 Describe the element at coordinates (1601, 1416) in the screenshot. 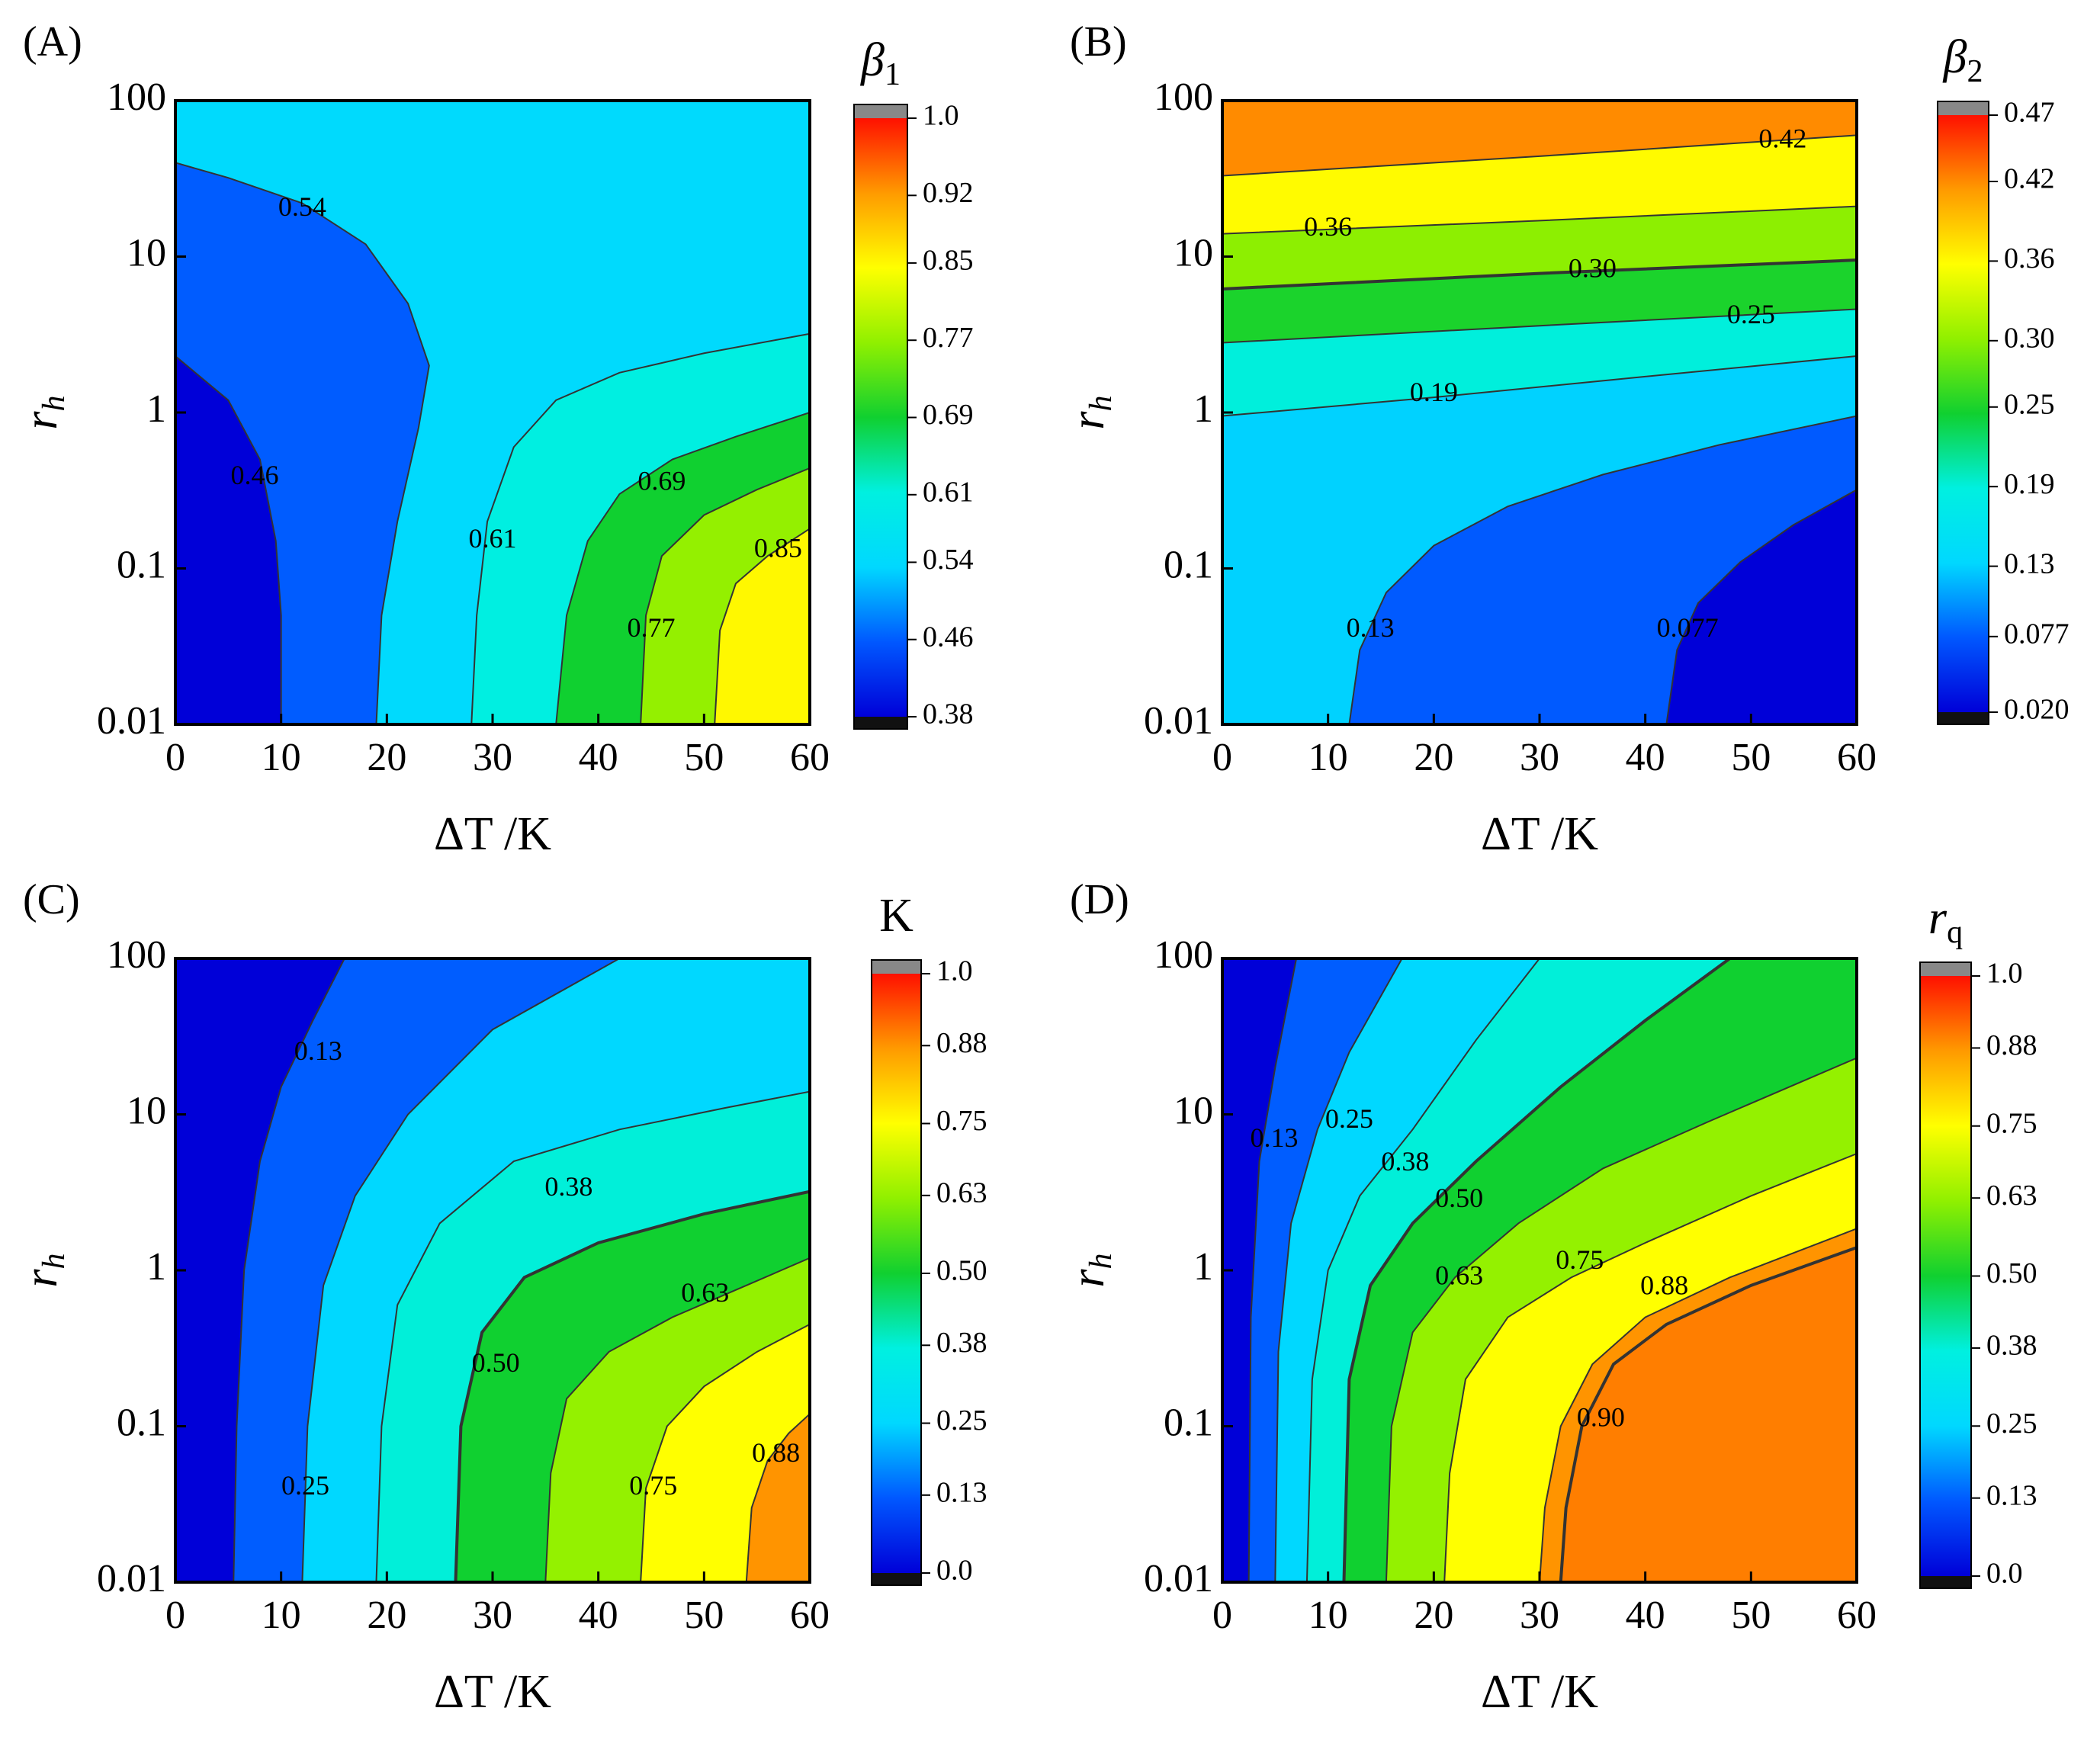

I see `contour-label: 0.90` at that location.